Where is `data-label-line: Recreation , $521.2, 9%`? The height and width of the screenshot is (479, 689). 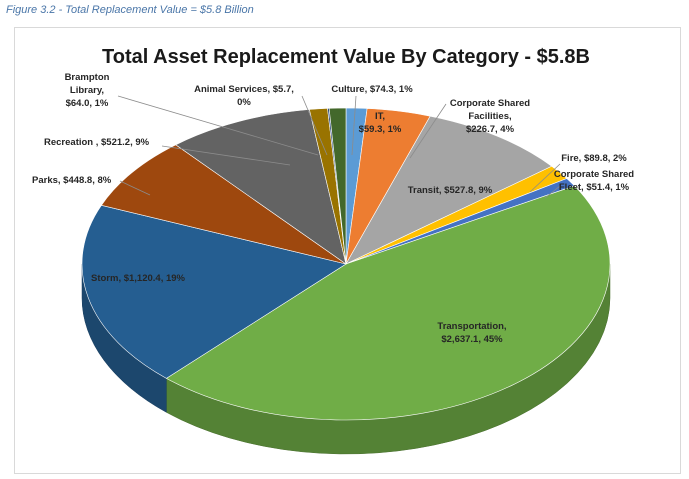
data-label-line: Recreation , $521.2, 9% is located at coordinates (97, 142).